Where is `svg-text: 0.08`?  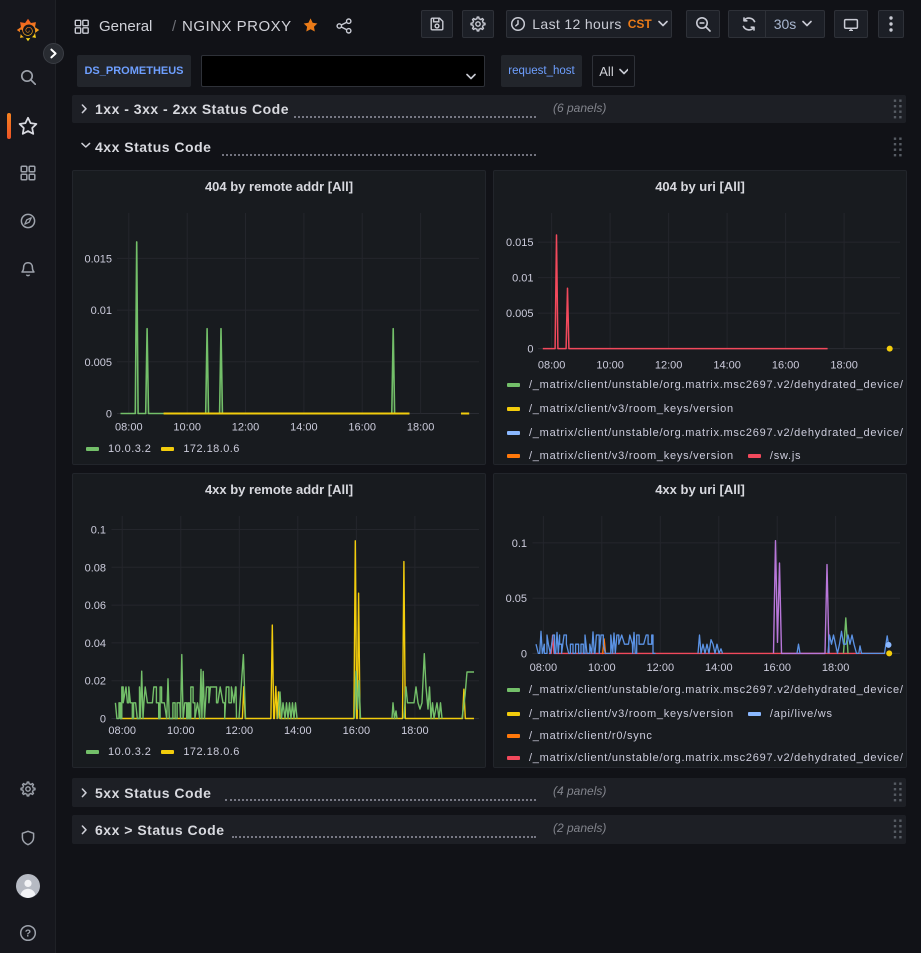
svg-text: 0.08 is located at coordinates (95, 568).